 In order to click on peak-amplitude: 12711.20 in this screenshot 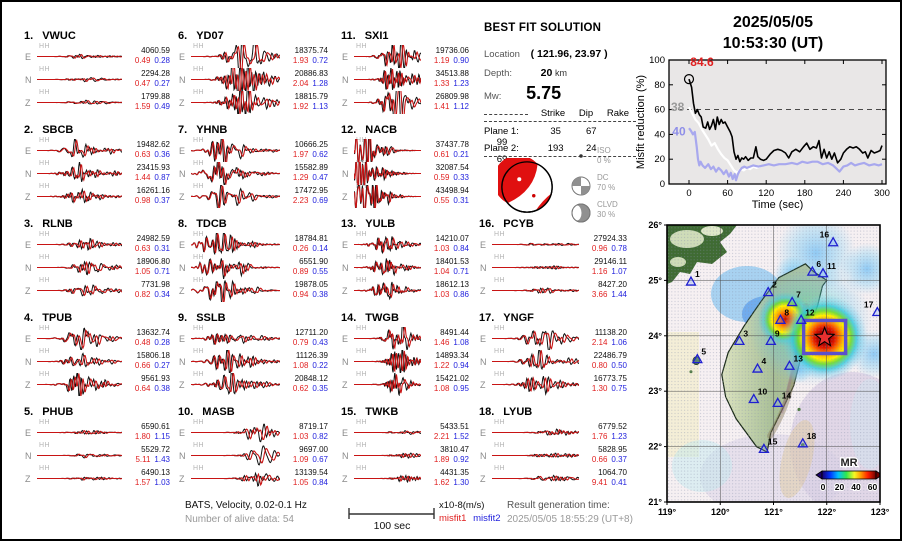, I will do `click(311, 332)`.